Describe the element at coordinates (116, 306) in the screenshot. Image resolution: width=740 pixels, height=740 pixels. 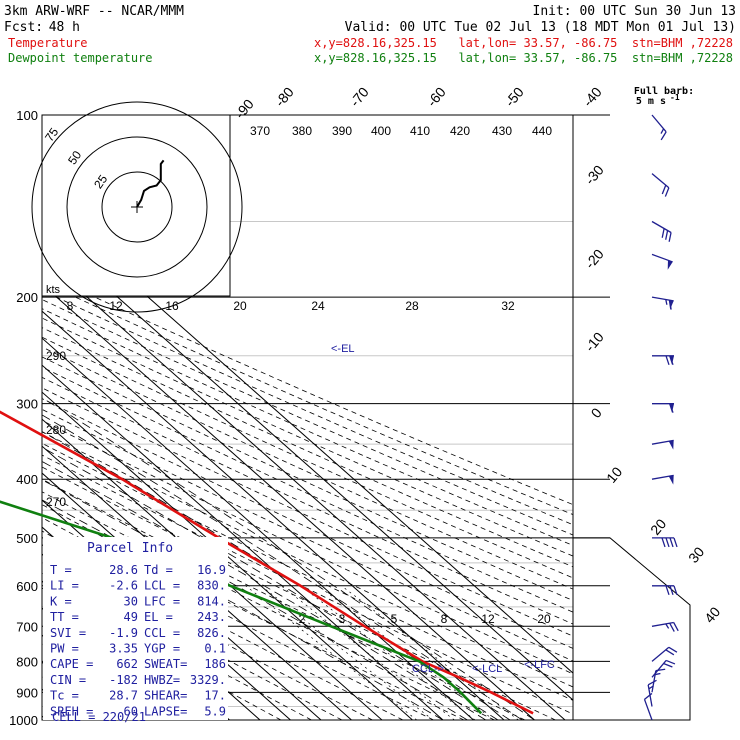
I see `hodograph-axis-tick: 12` at that location.